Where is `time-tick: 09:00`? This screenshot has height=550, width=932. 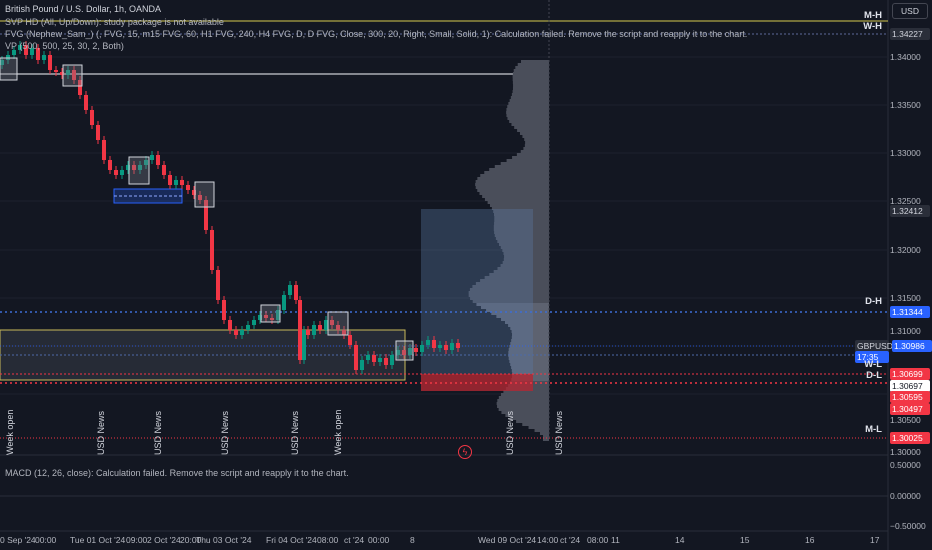
time-tick: 09:00 is located at coordinates (137, 540).